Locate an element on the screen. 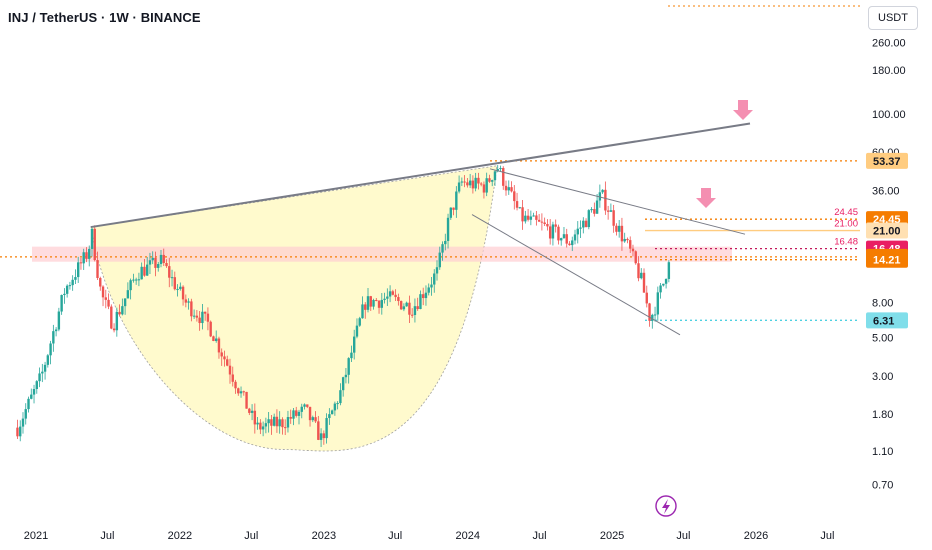  y-tick-label: 8.00 is located at coordinates (882, 304).